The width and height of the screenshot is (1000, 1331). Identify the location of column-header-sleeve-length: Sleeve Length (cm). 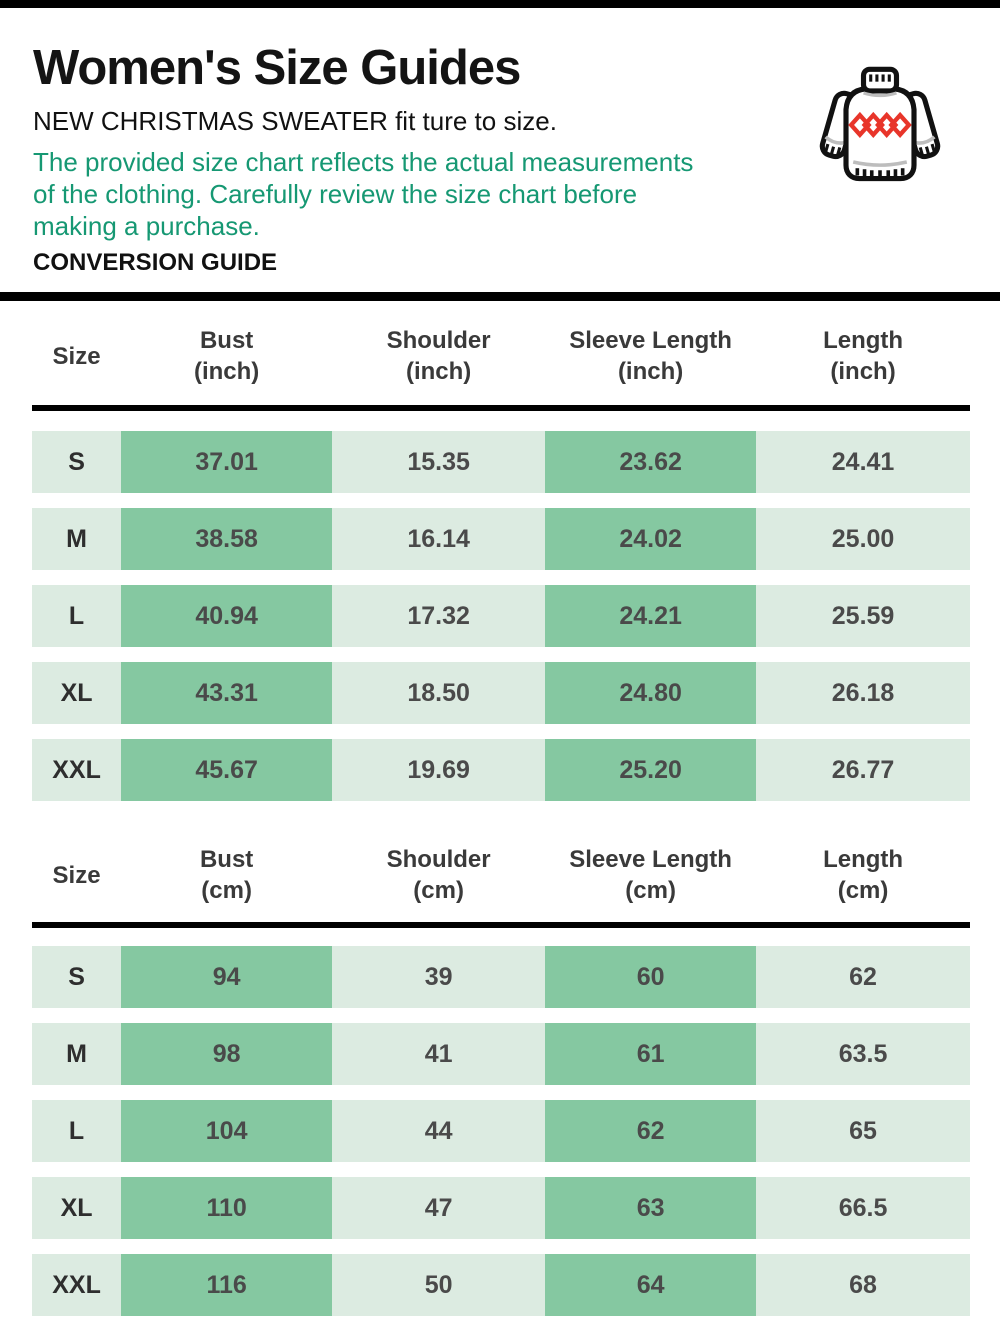
(650, 875).